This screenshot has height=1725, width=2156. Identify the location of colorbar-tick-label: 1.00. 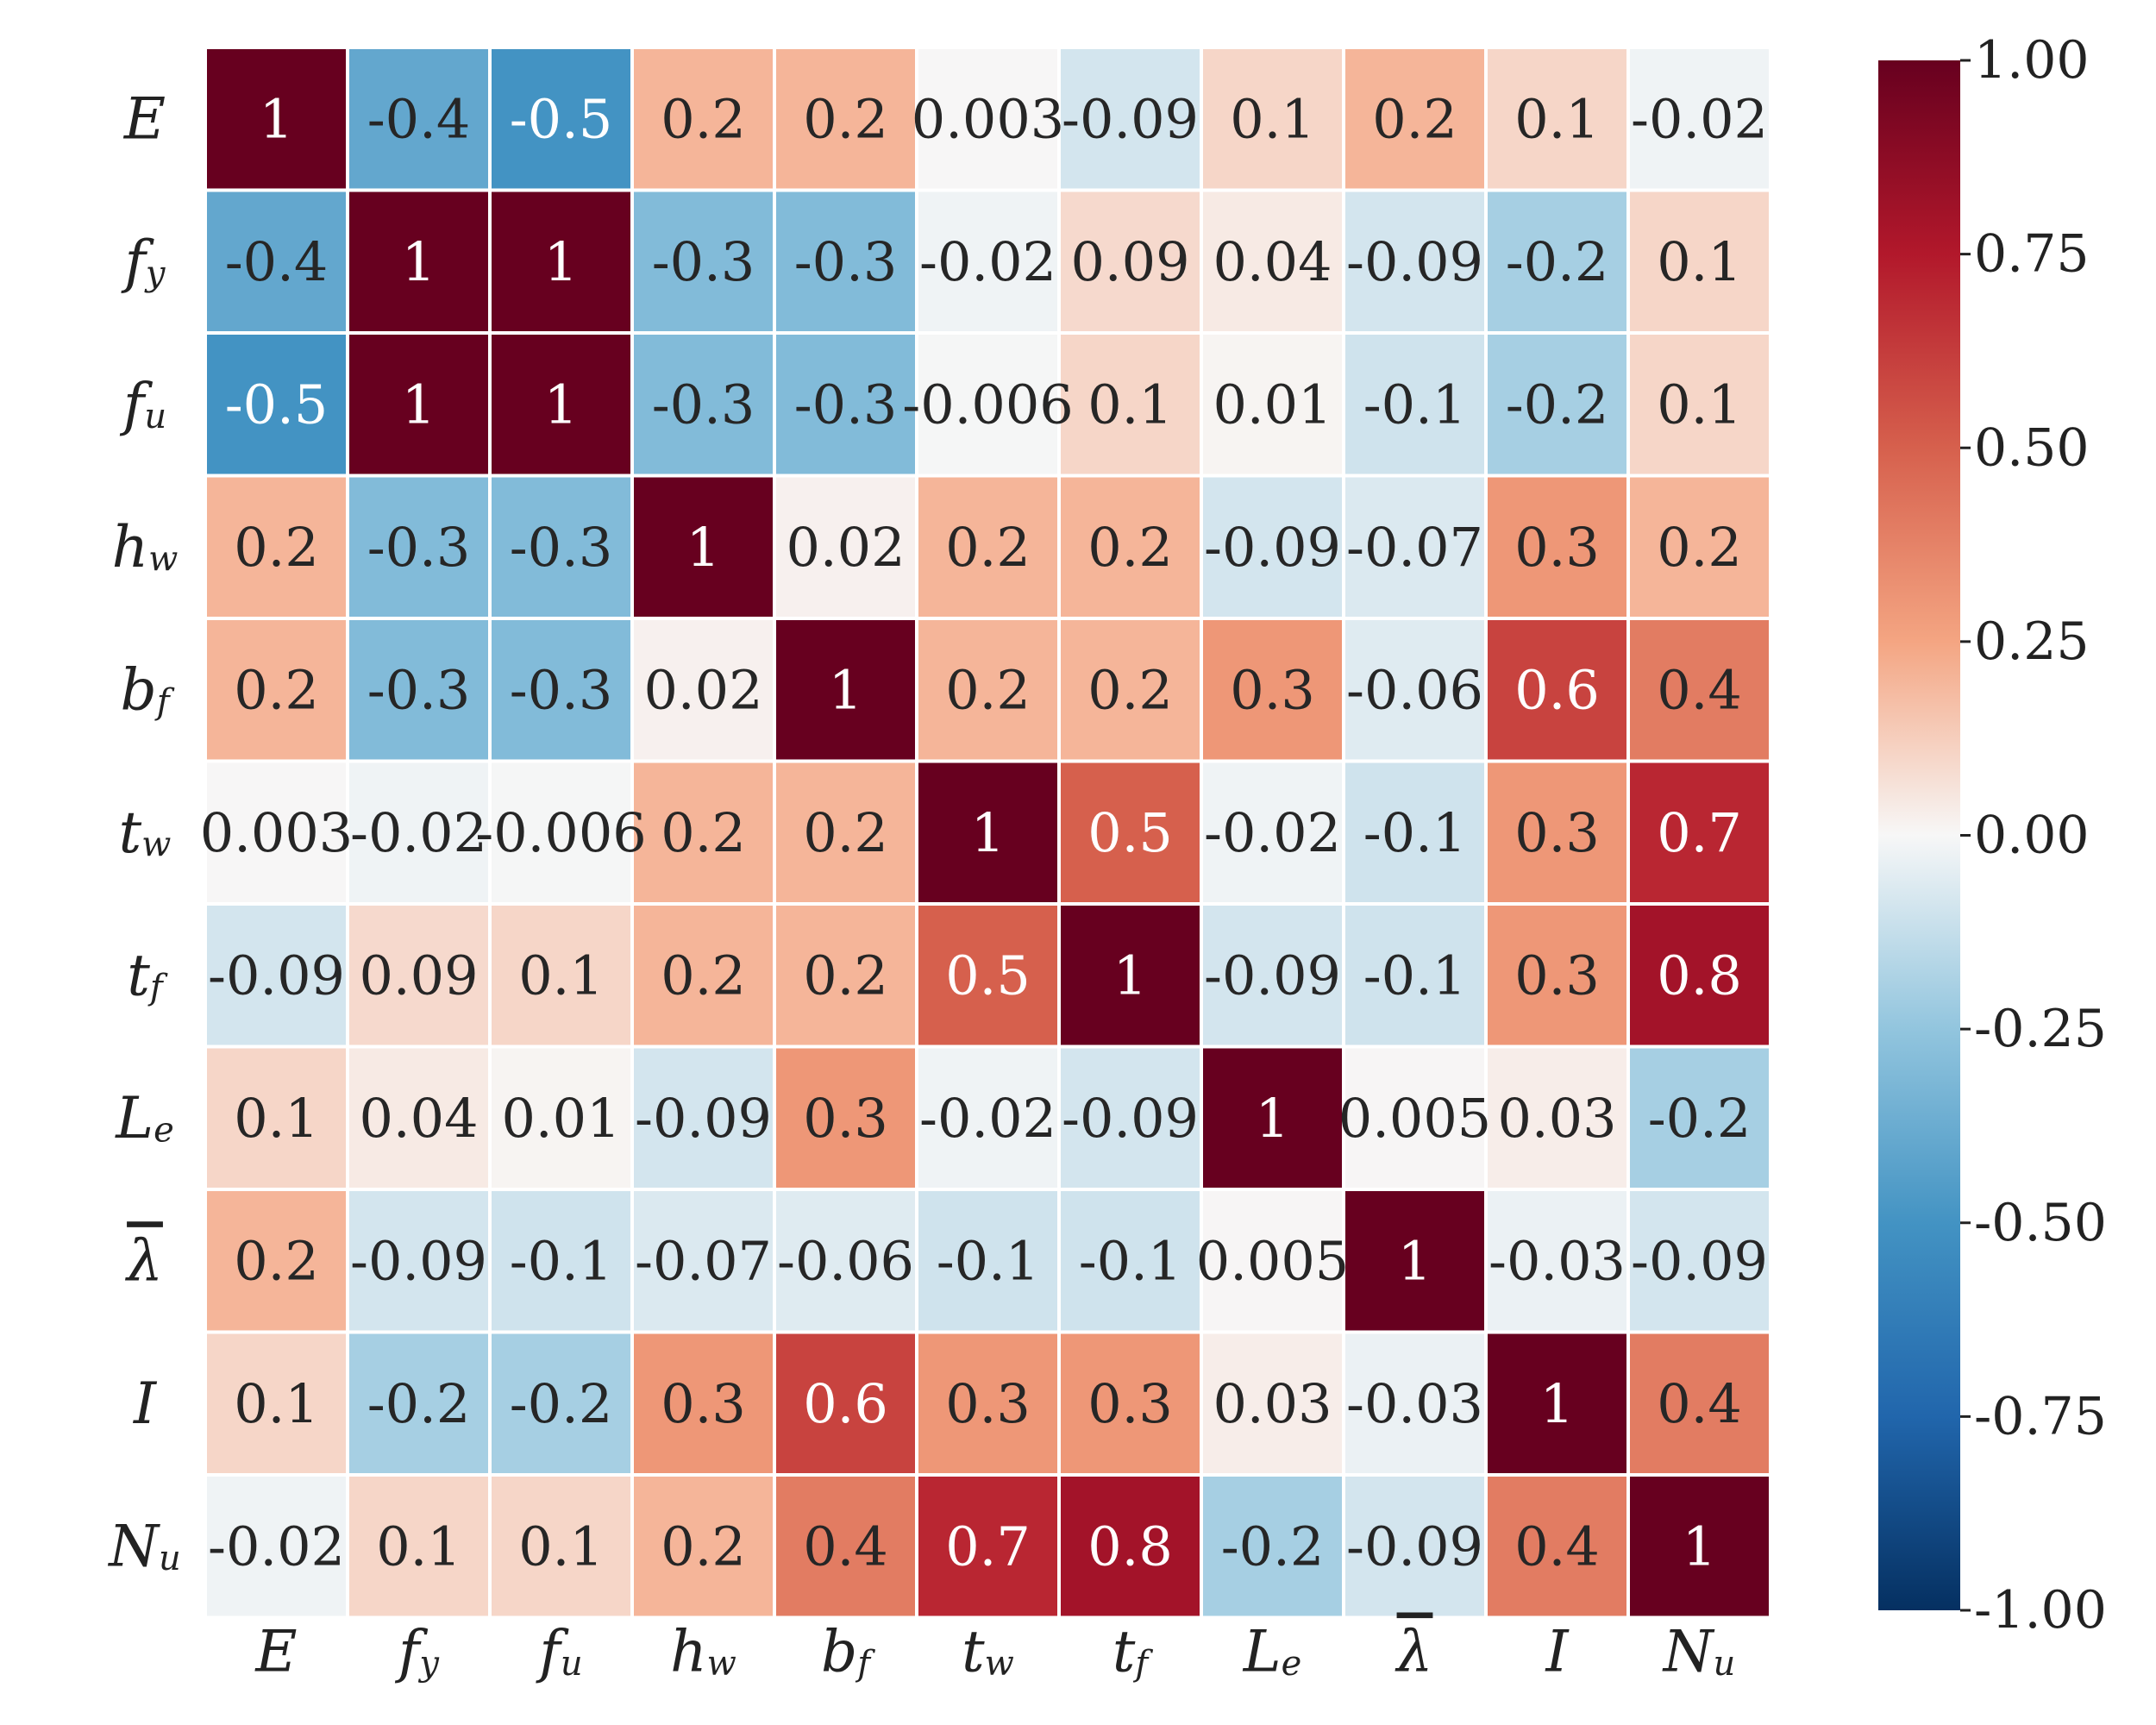
(2032, 61).